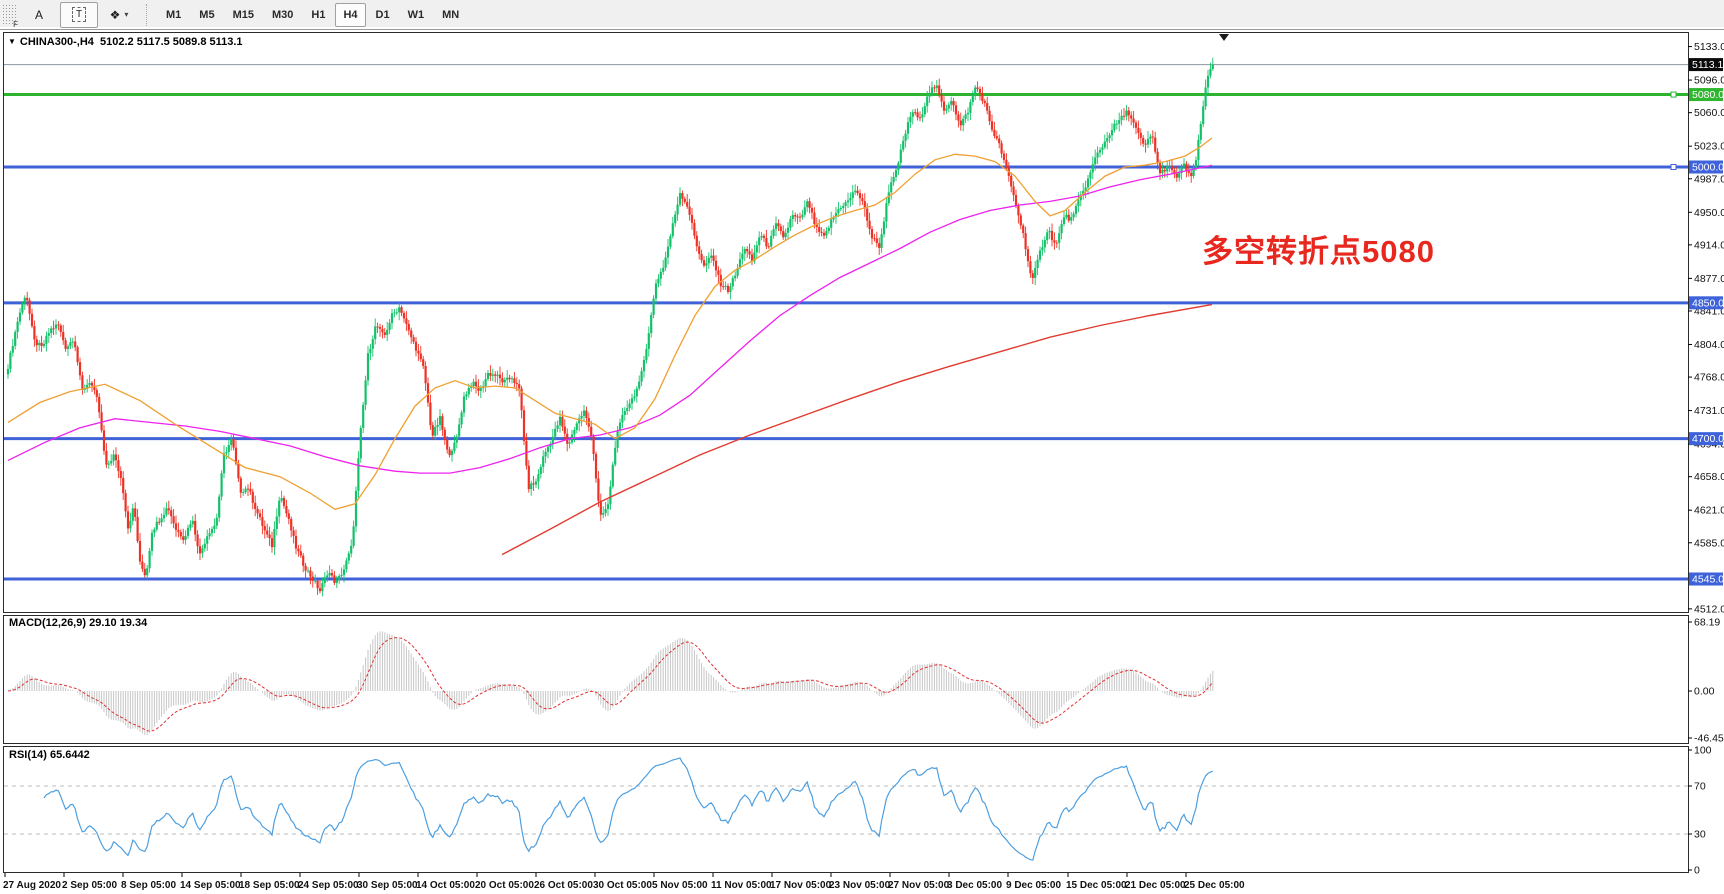 This screenshot has width=1724, height=894. I want to click on price-tick-label: 4877.0, so click(1709, 279).